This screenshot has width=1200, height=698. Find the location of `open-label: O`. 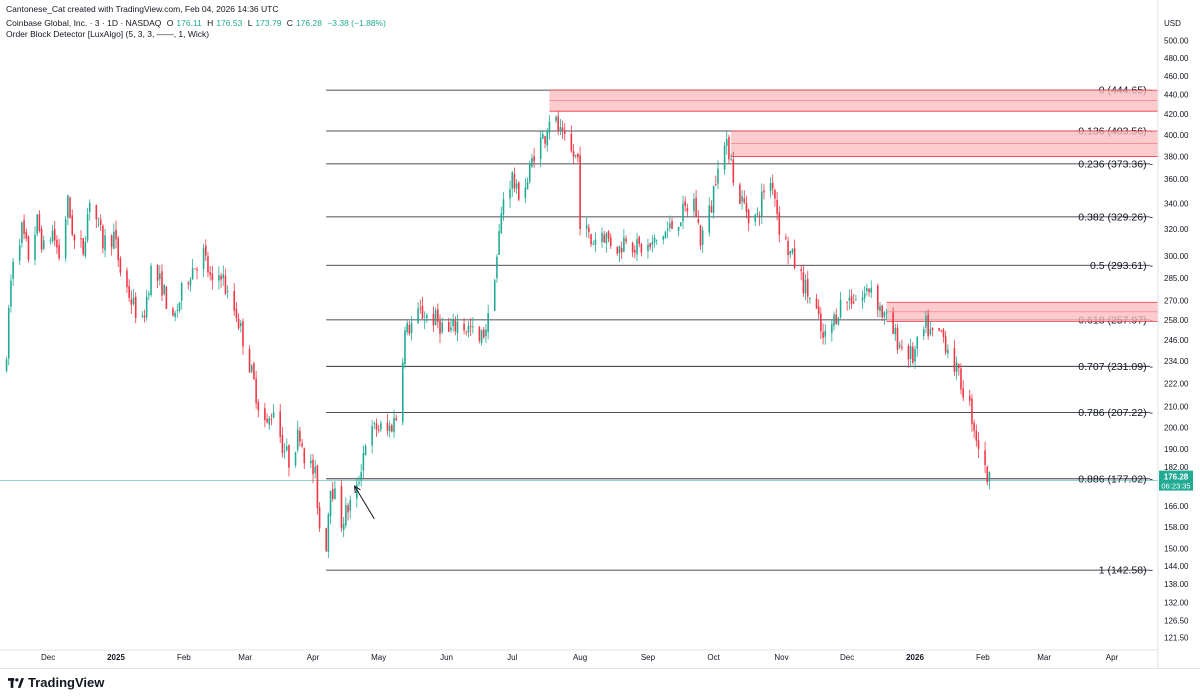

open-label: O is located at coordinates (170, 23).